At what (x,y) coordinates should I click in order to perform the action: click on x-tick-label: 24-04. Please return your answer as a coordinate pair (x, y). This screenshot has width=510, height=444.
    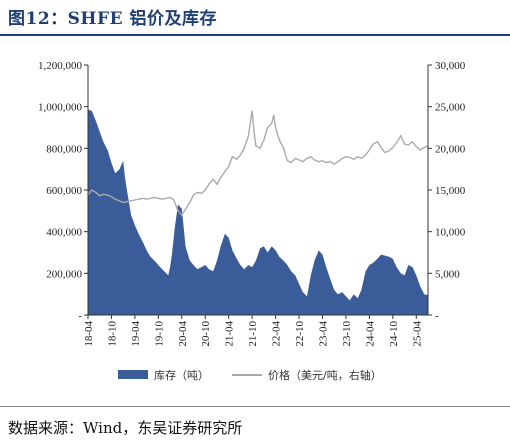
    Looking at the image, I should click on (370, 334).